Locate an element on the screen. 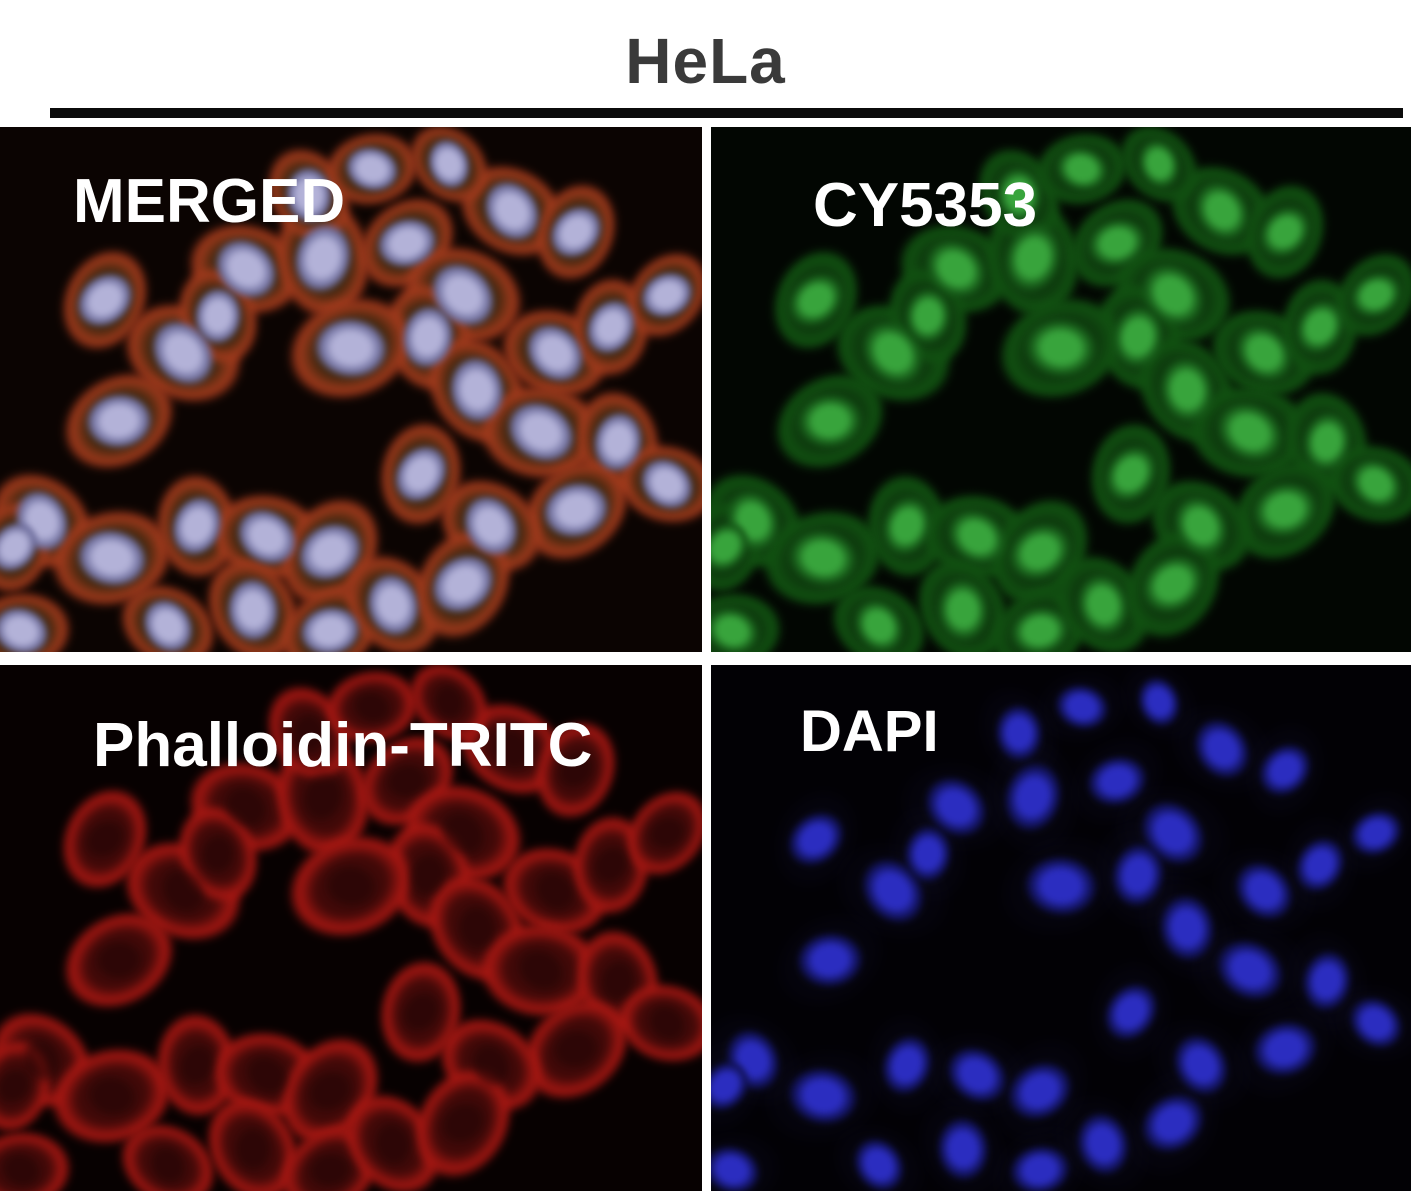  title-underline is located at coordinates (726, 113).